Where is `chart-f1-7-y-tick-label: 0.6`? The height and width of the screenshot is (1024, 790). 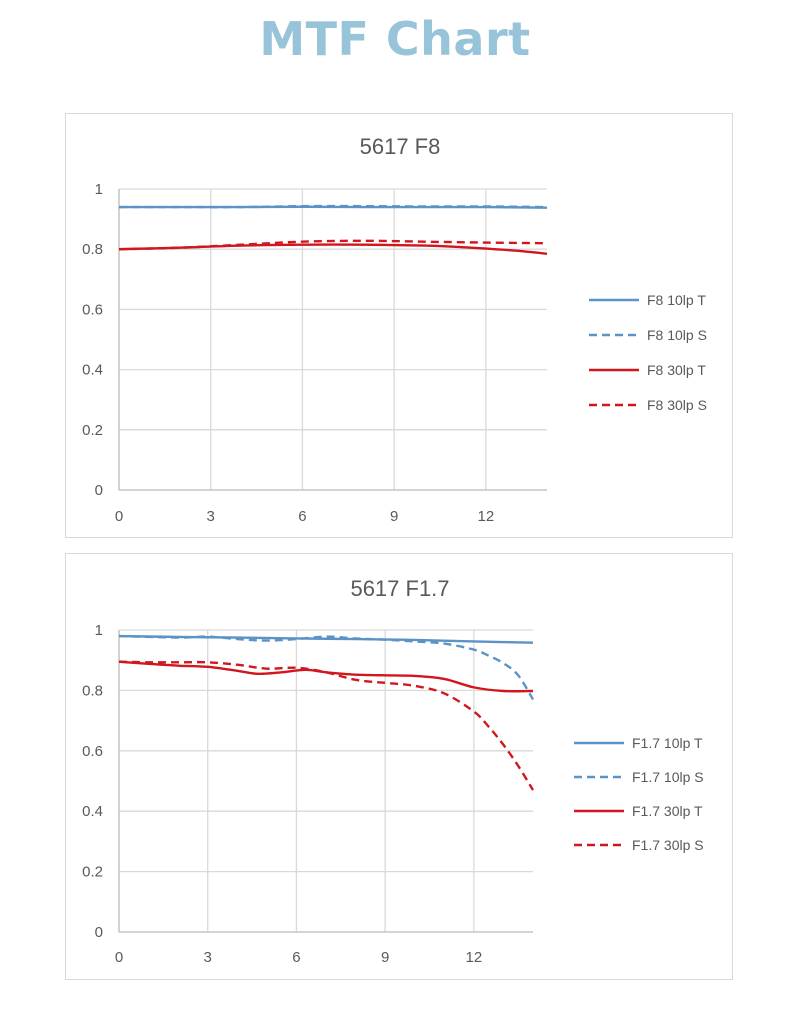
chart-f1-7-y-tick-label: 0.6 is located at coordinates (92, 751).